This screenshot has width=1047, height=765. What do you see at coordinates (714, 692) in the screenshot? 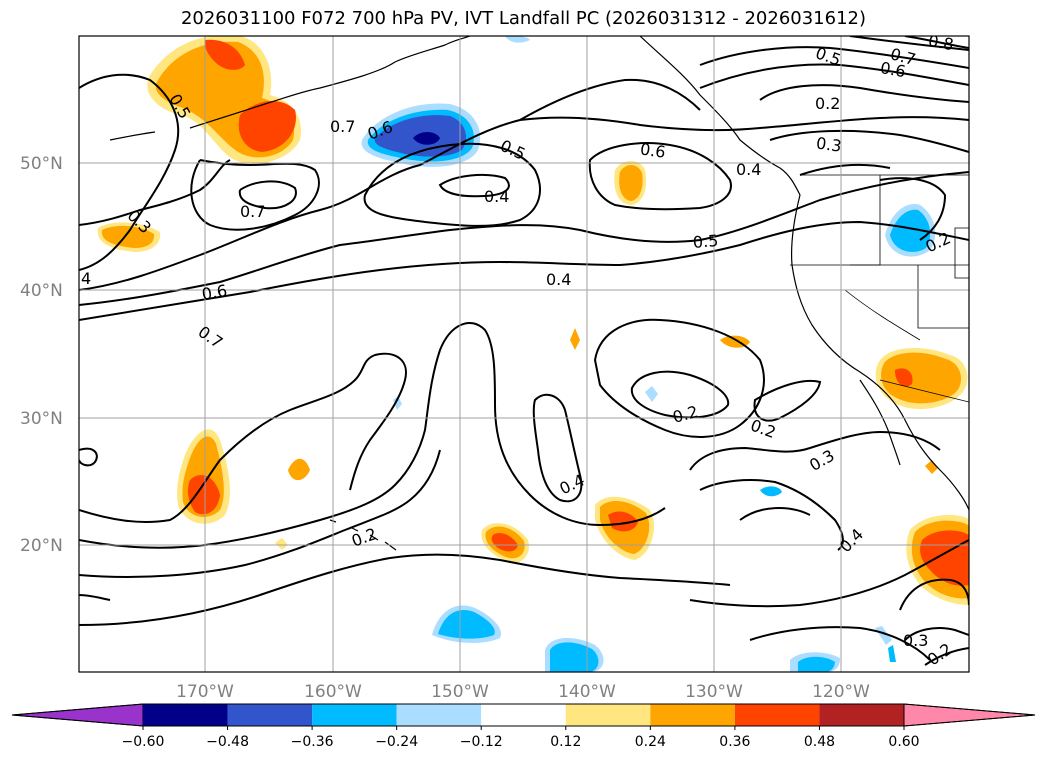
I see `lon-label: 130°W` at bounding box center [714, 692].